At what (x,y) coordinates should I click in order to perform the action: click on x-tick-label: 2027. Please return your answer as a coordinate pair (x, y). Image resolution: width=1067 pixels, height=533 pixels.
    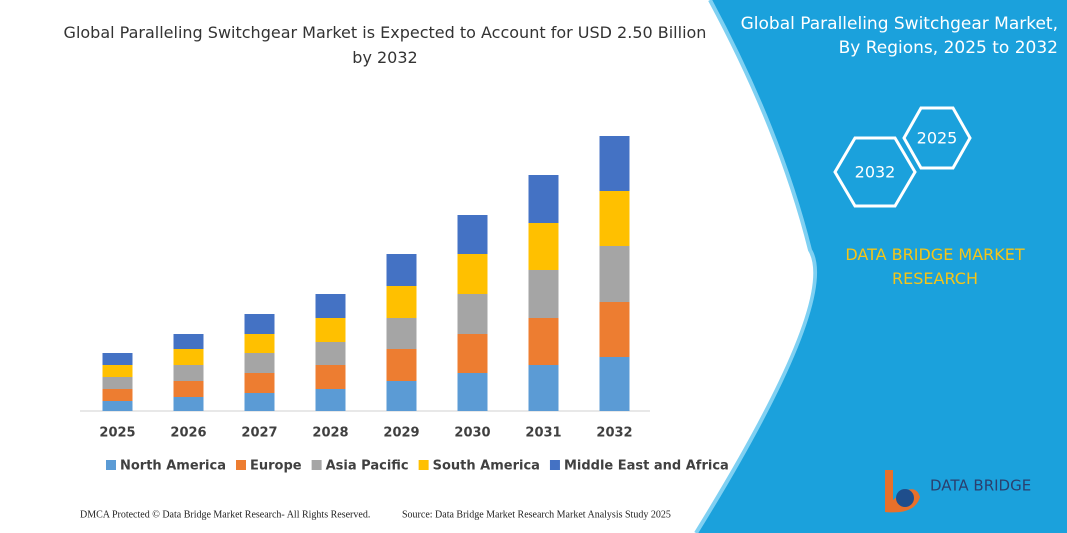
    Looking at the image, I should click on (259, 433).